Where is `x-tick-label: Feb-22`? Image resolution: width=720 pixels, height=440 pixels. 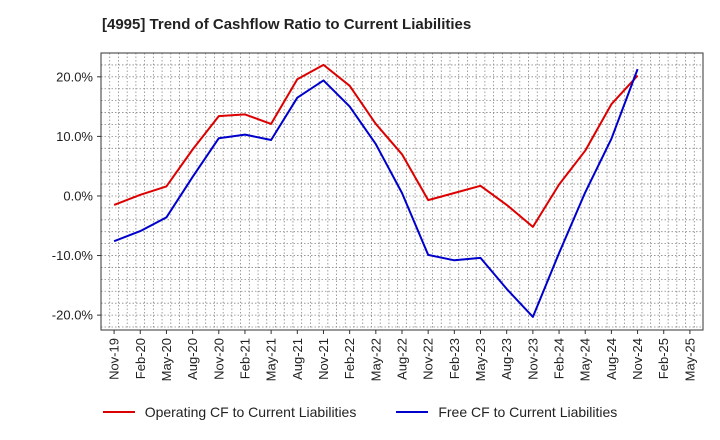
x-tick-label: Feb-22 is located at coordinates (349, 358).